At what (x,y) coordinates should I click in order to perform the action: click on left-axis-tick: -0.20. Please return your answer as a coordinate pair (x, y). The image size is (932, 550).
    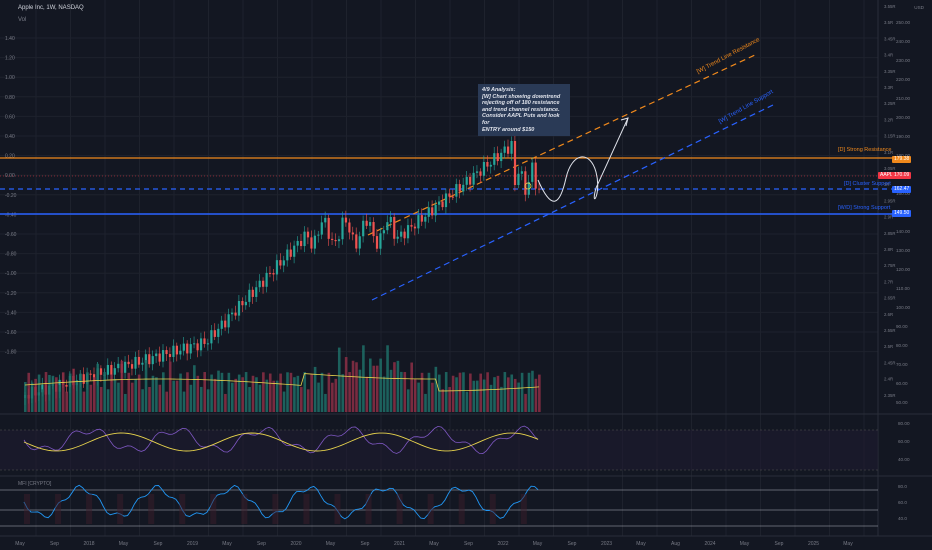
    Looking at the image, I should click on (11, 196).